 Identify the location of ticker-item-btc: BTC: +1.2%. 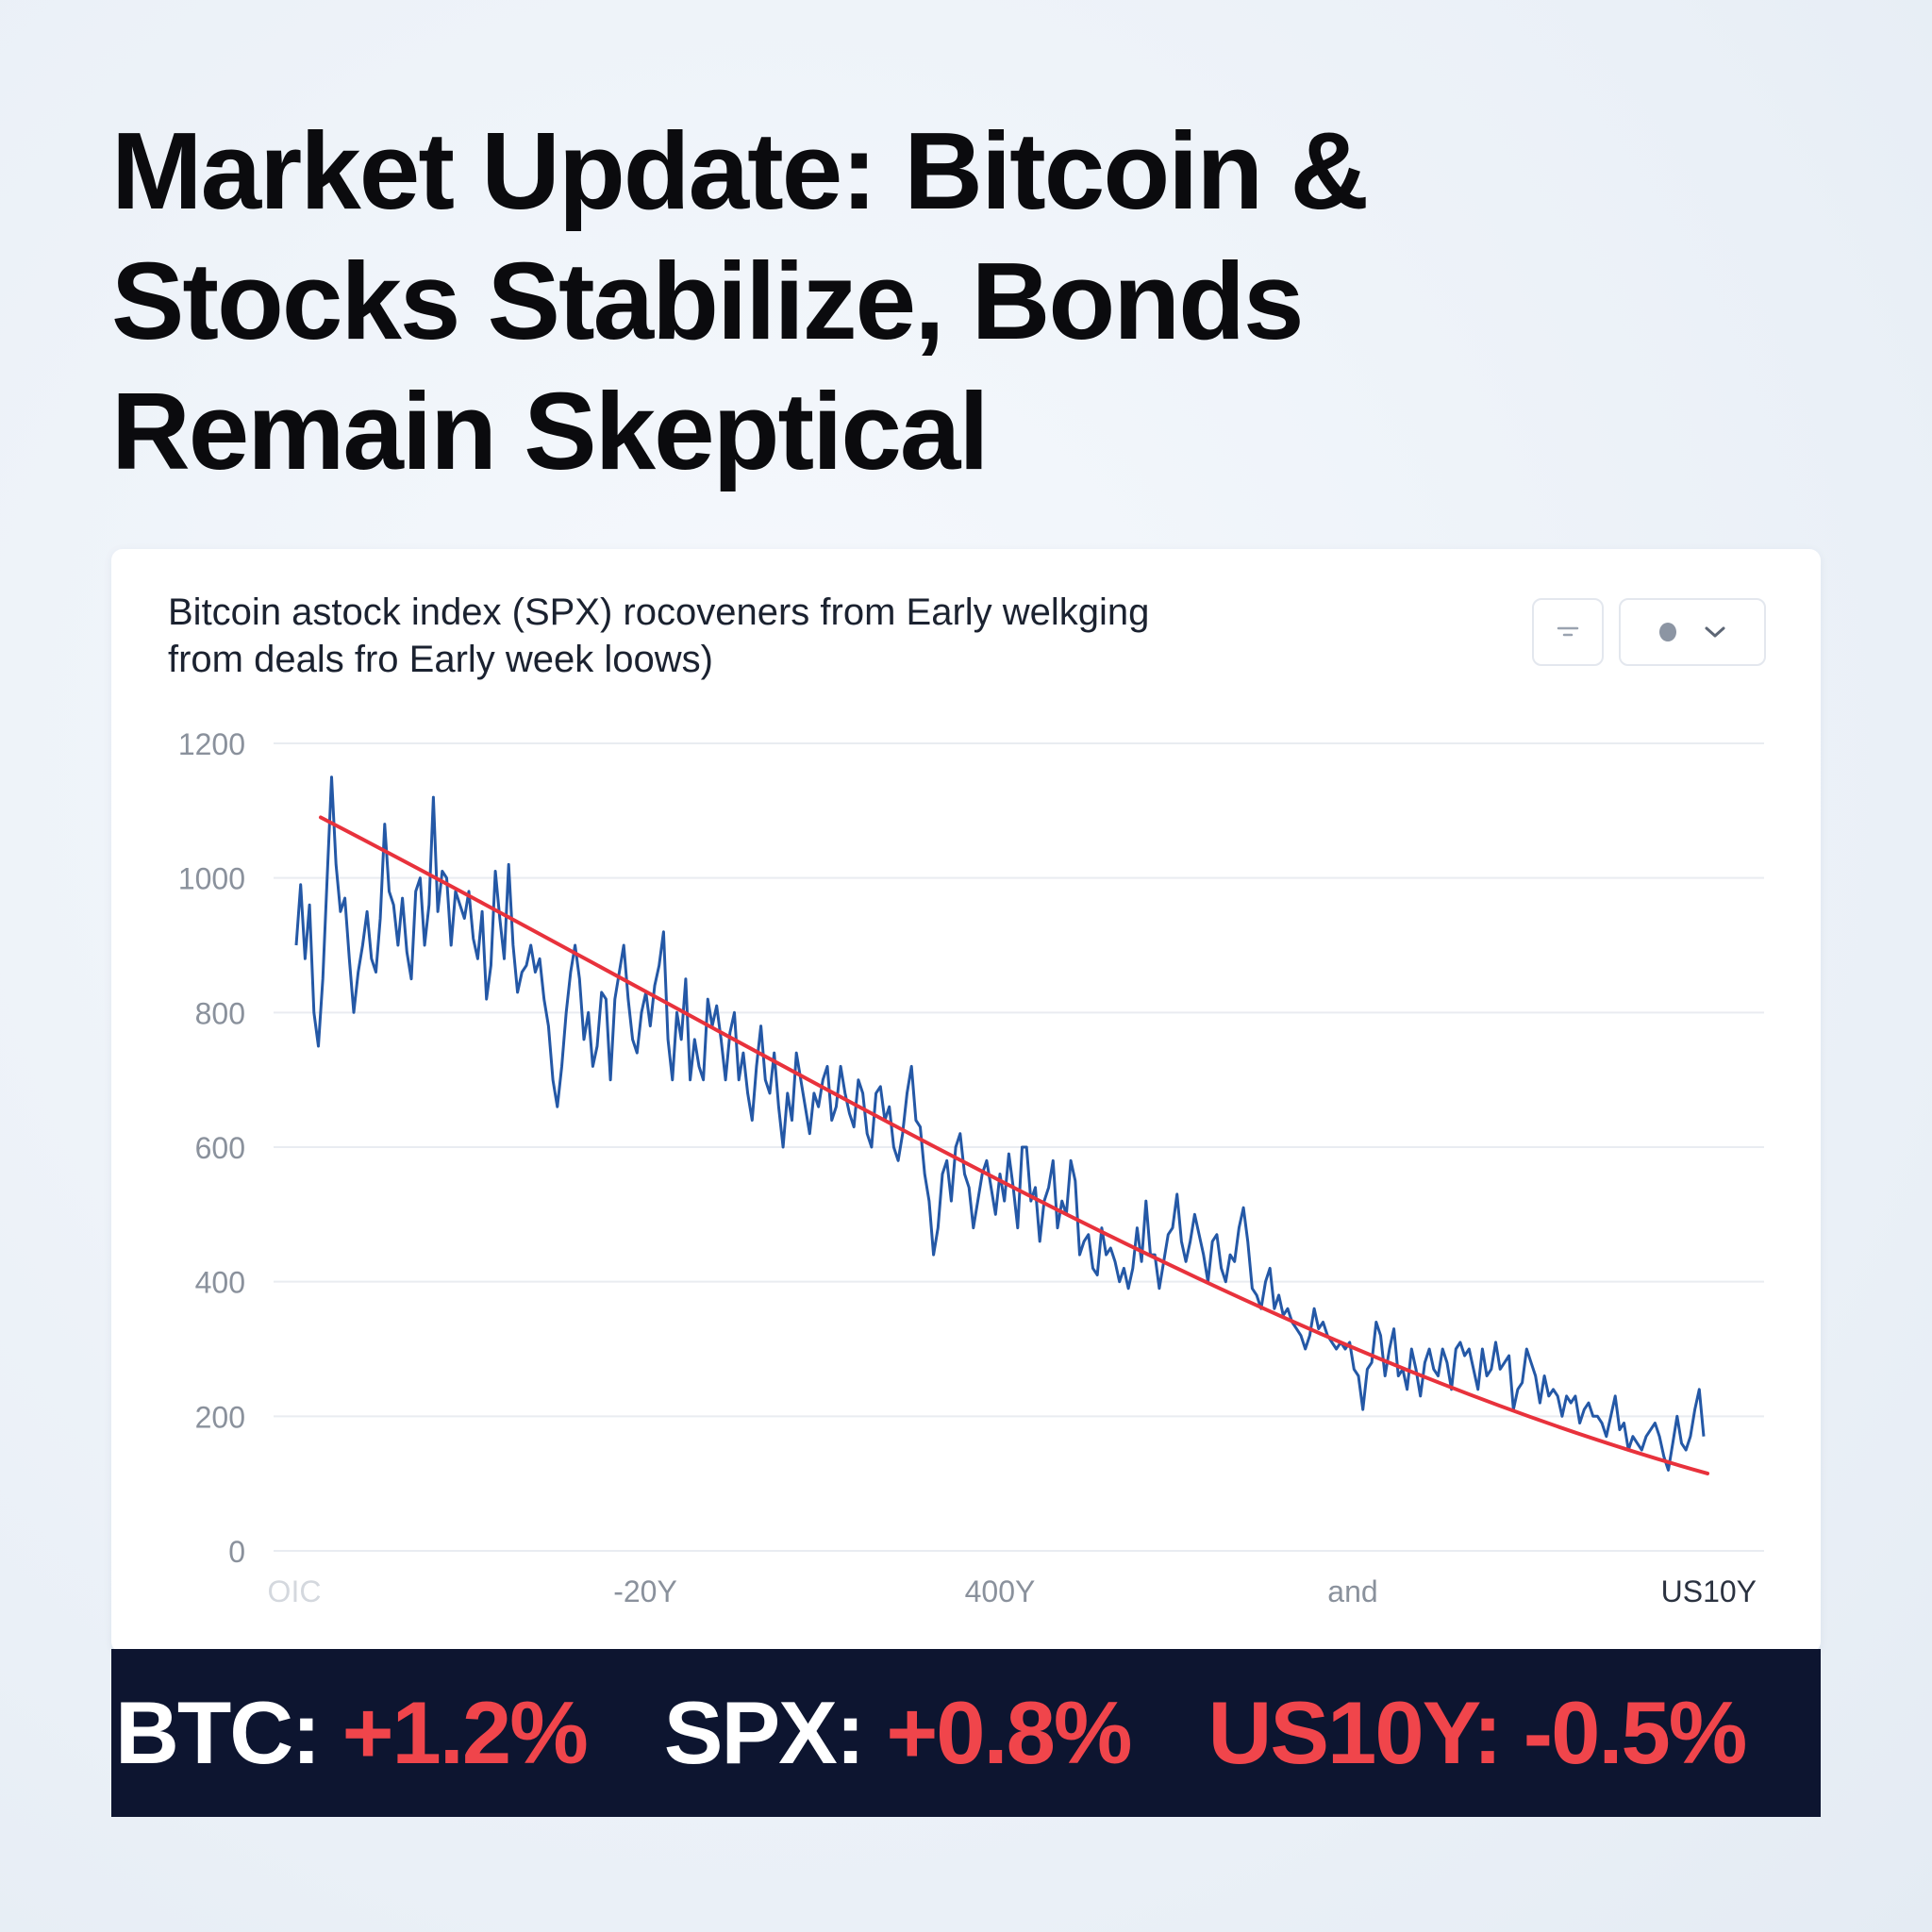
(352, 1733).